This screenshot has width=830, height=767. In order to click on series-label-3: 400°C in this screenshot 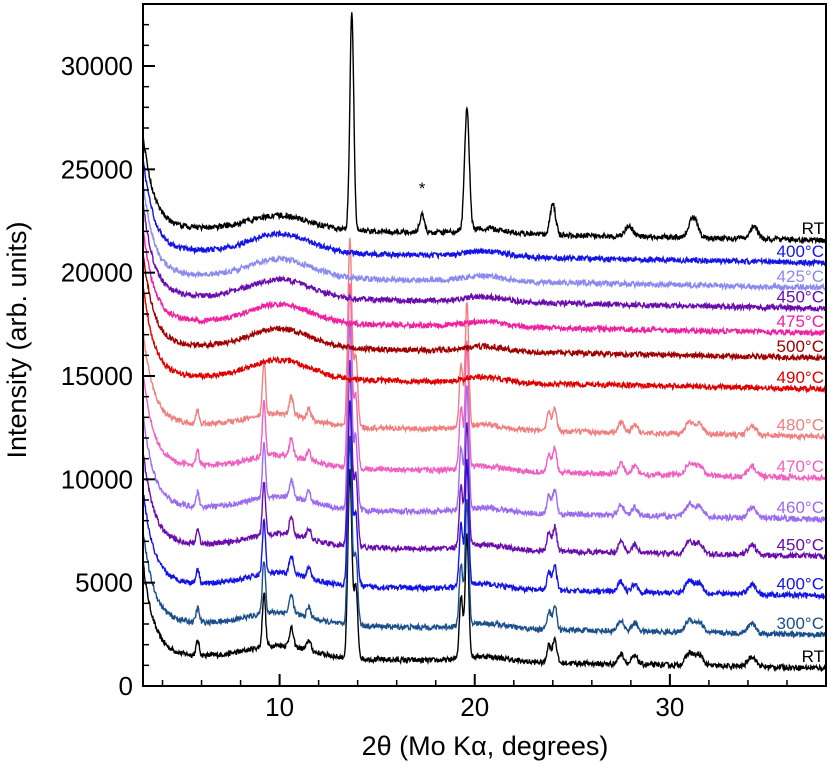, I will do `click(800, 584)`.